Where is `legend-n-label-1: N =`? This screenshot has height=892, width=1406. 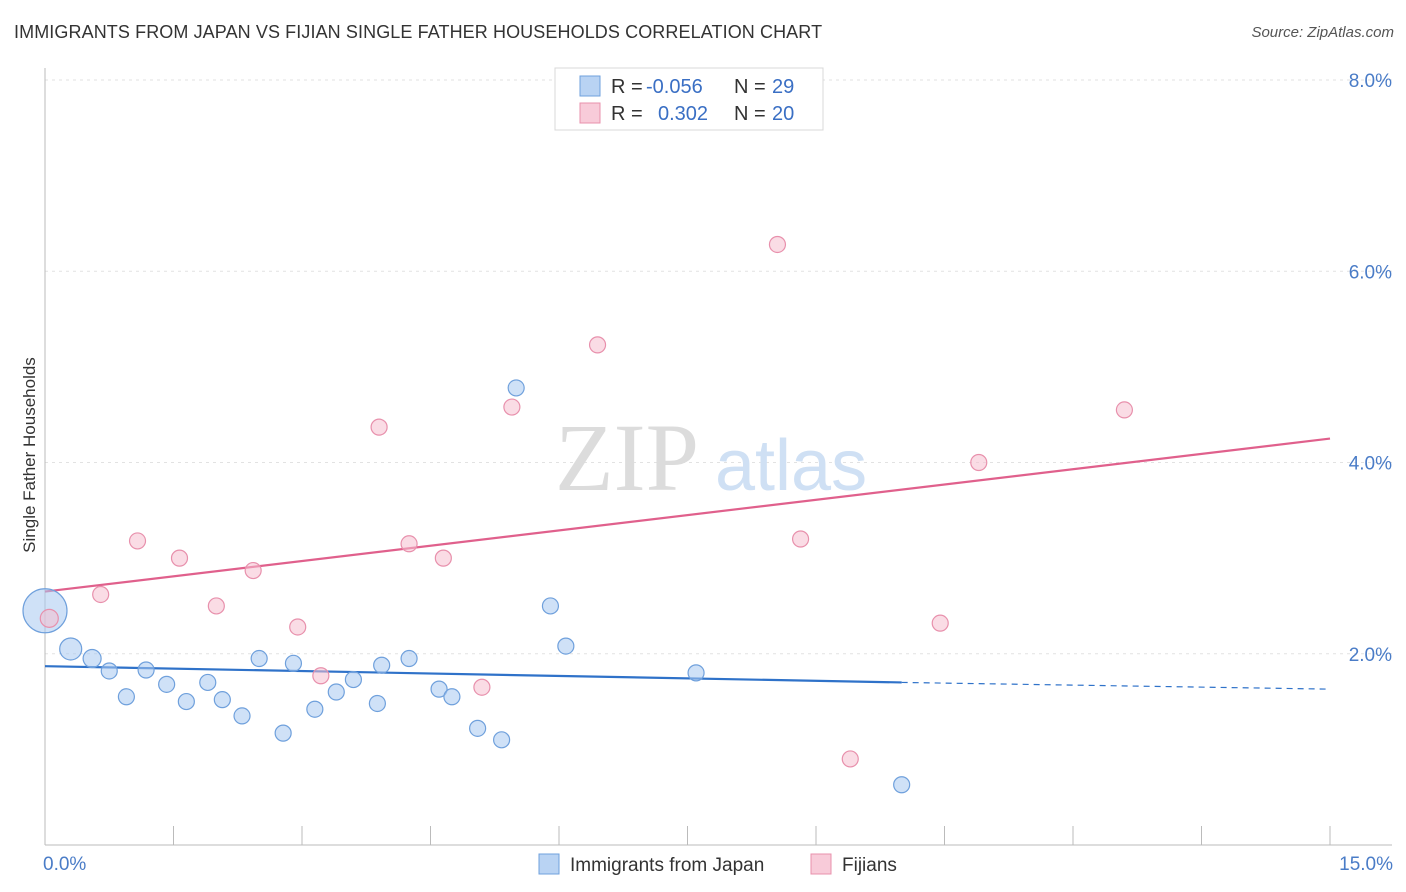
legend-n-label-1: N = is located at coordinates (750, 87).